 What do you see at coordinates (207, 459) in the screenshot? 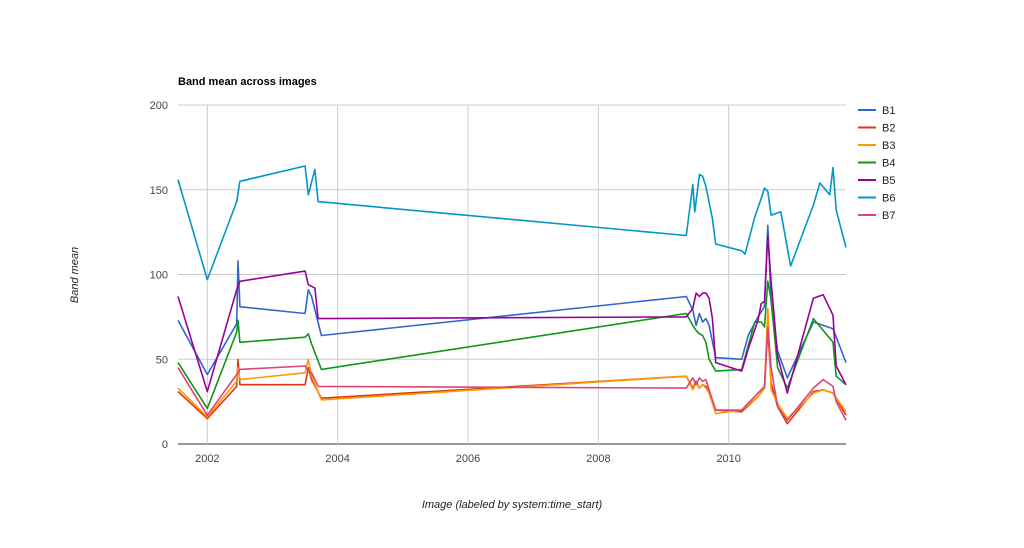
I see `x-tick-label: 2002` at bounding box center [207, 459].